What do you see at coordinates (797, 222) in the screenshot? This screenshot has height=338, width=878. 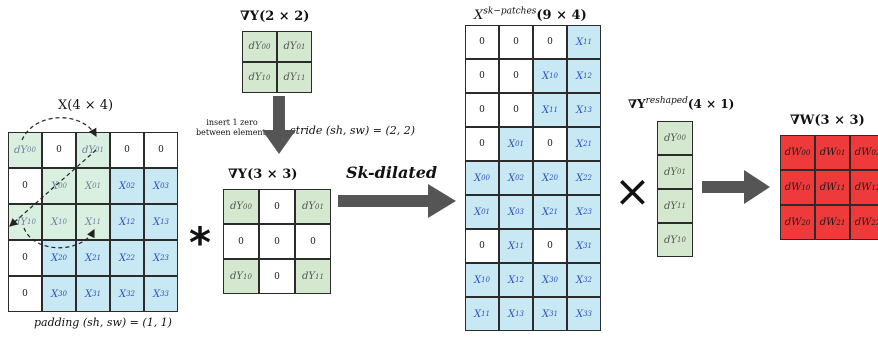 I see `grad-w-cell: dW 20` at bounding box center [797, 222].